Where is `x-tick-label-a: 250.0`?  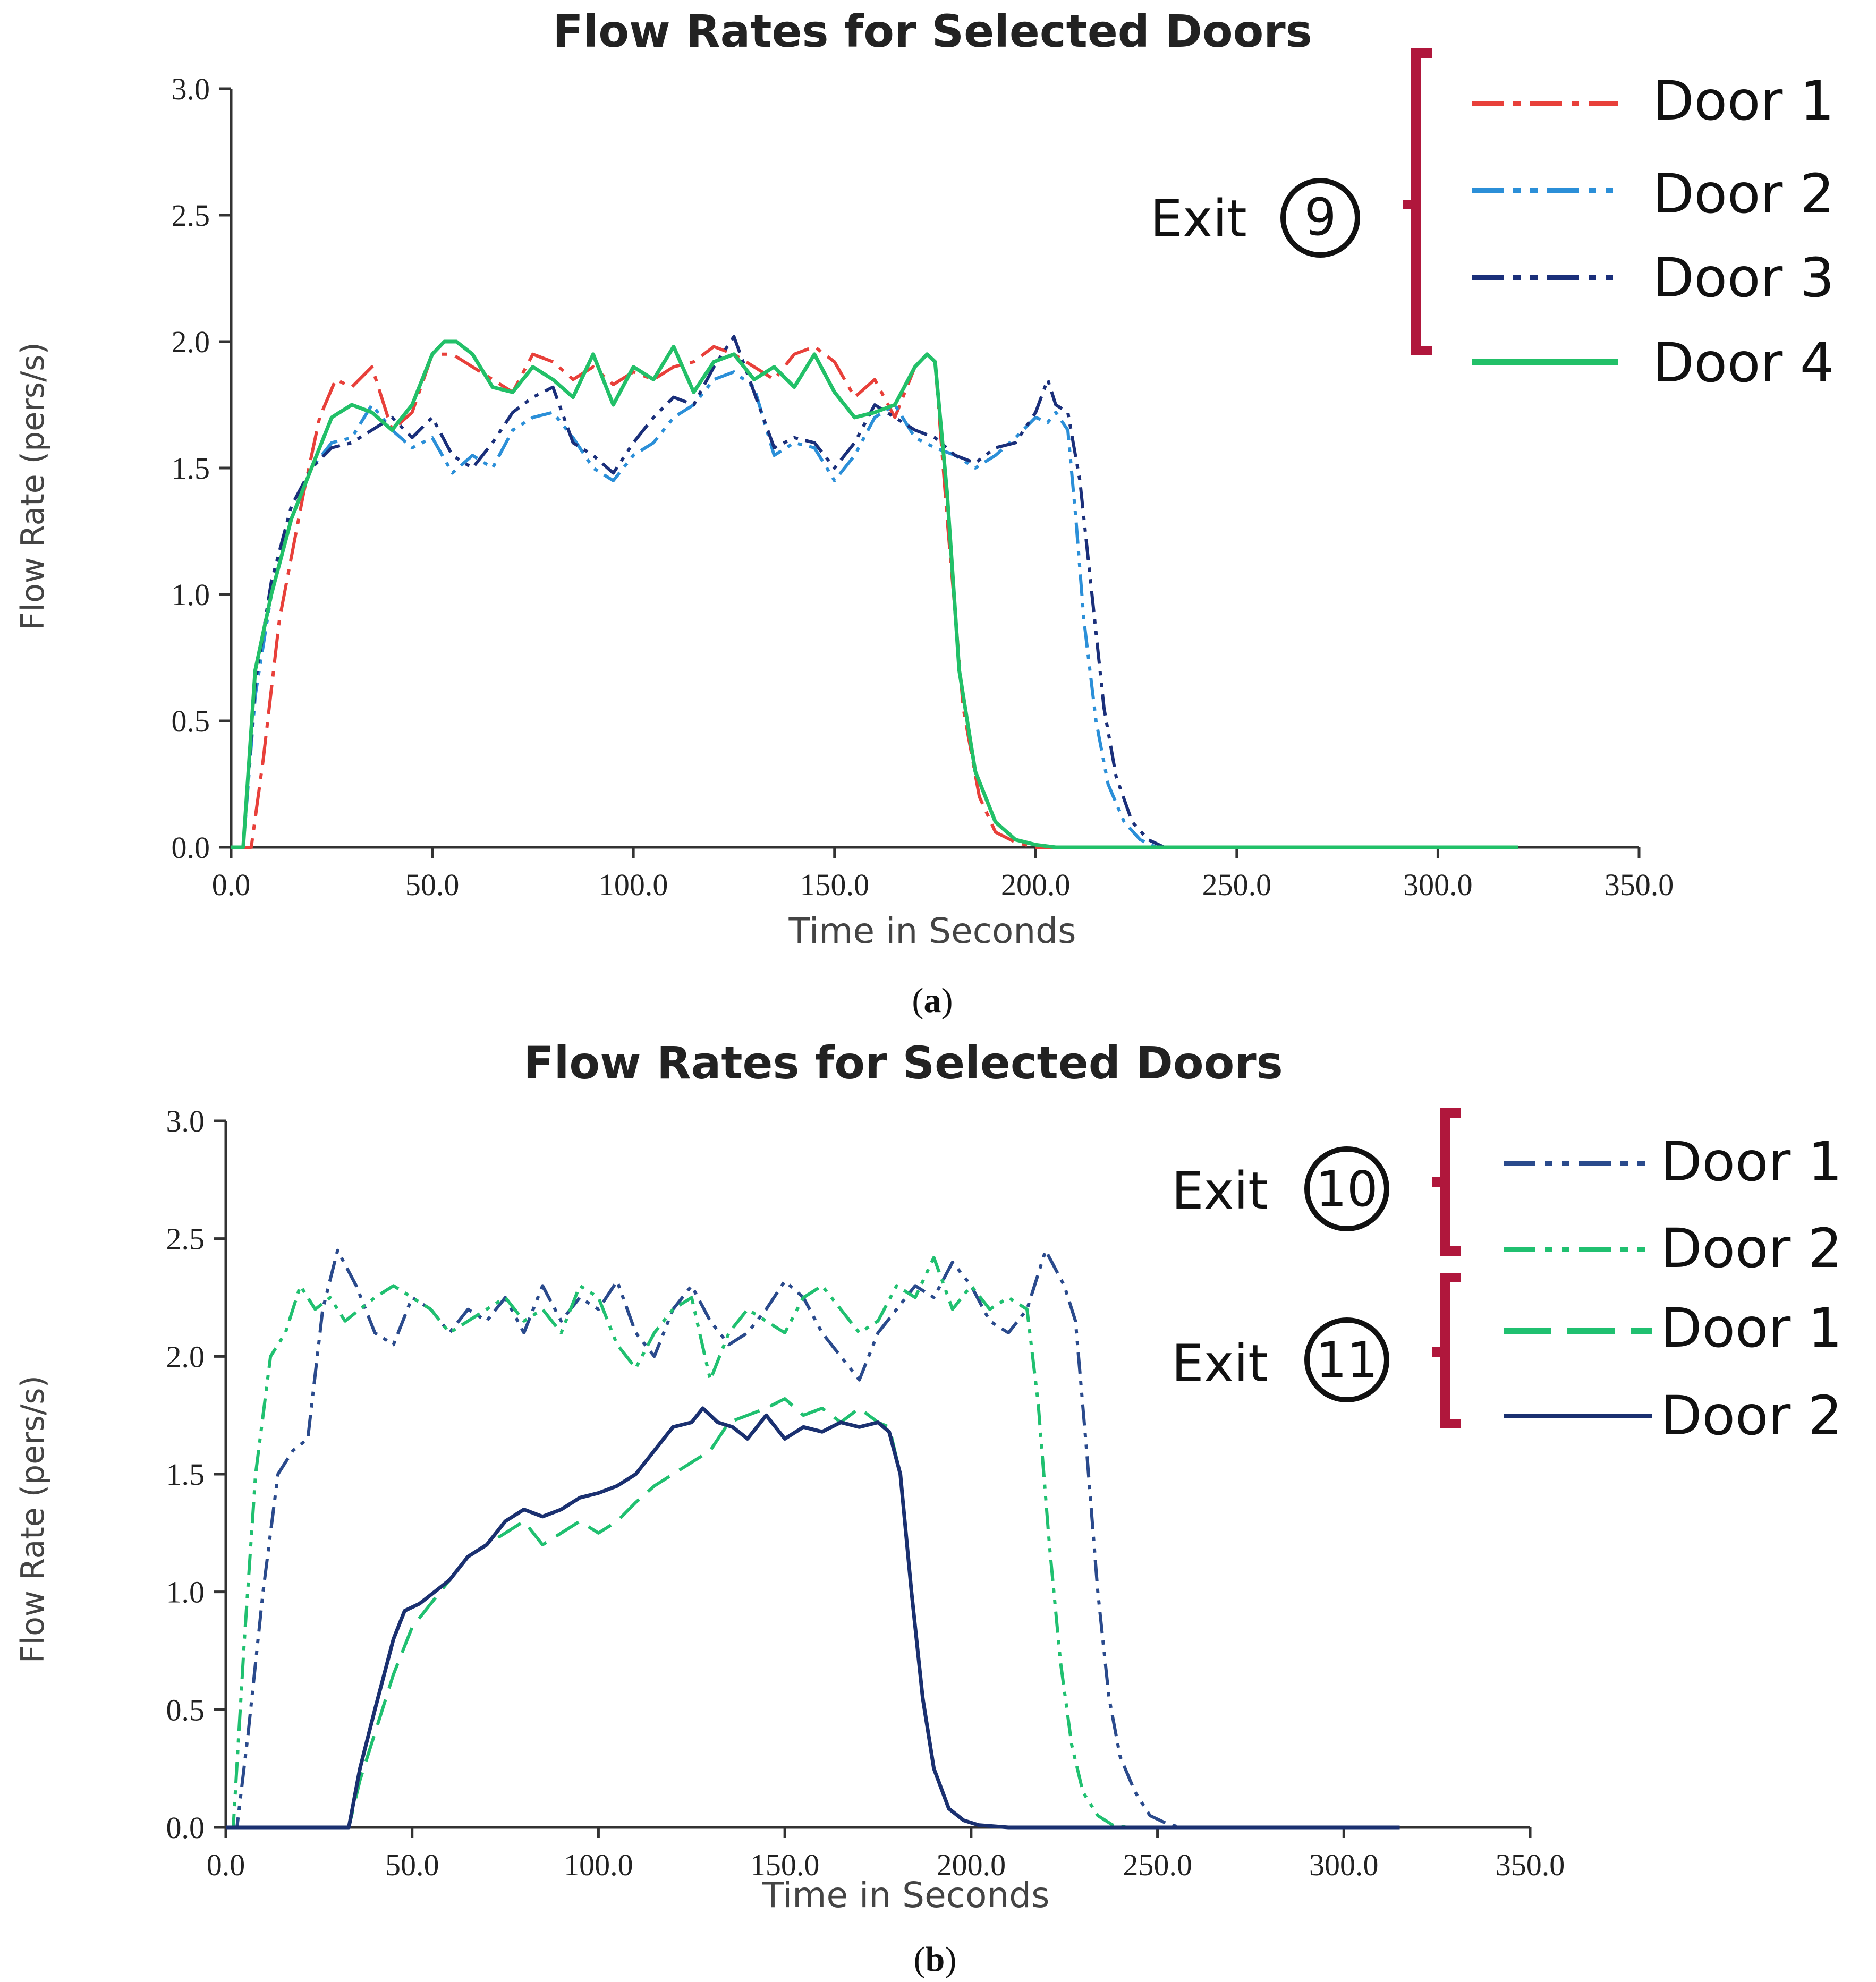 x-tick-label-a: 250.0 is located at coordinates (1237, 884).